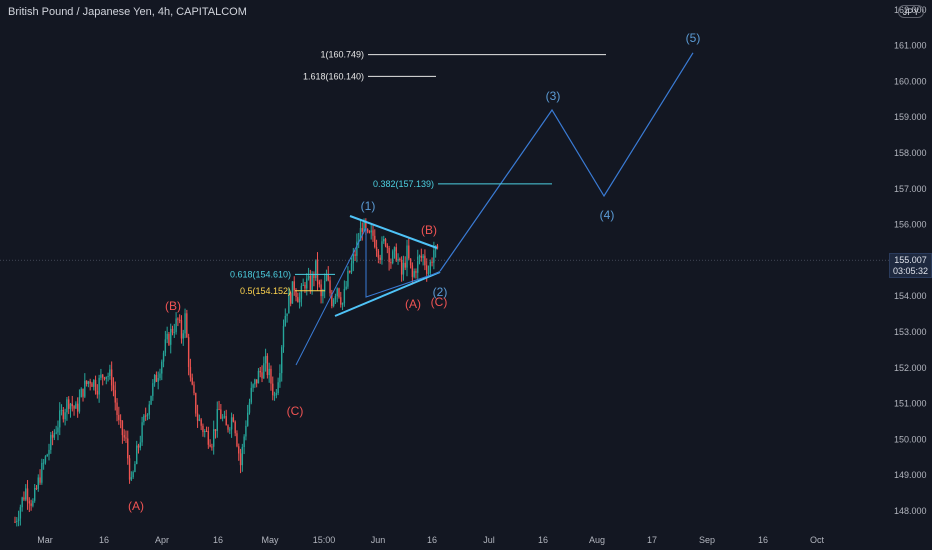 This screenshot has width=932, height=550. I want to click on currency-button: JPY, so click(911, 11).